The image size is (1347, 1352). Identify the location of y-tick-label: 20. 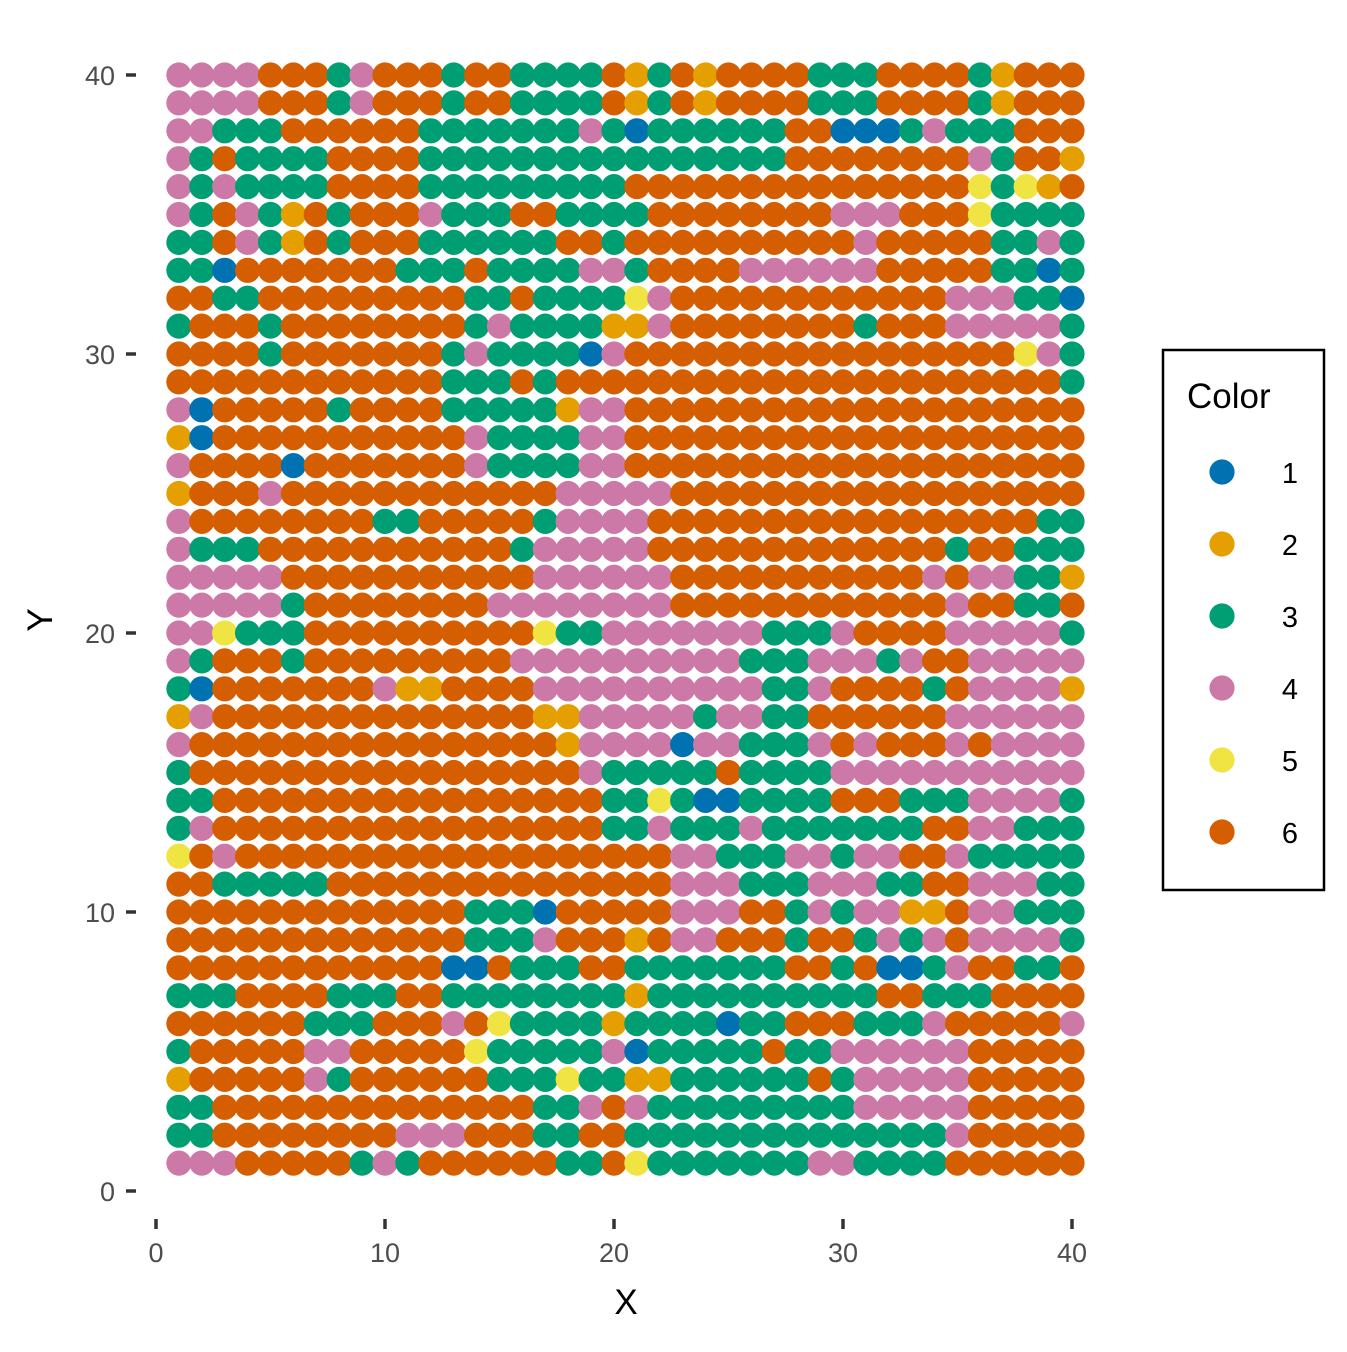
(100, 634).